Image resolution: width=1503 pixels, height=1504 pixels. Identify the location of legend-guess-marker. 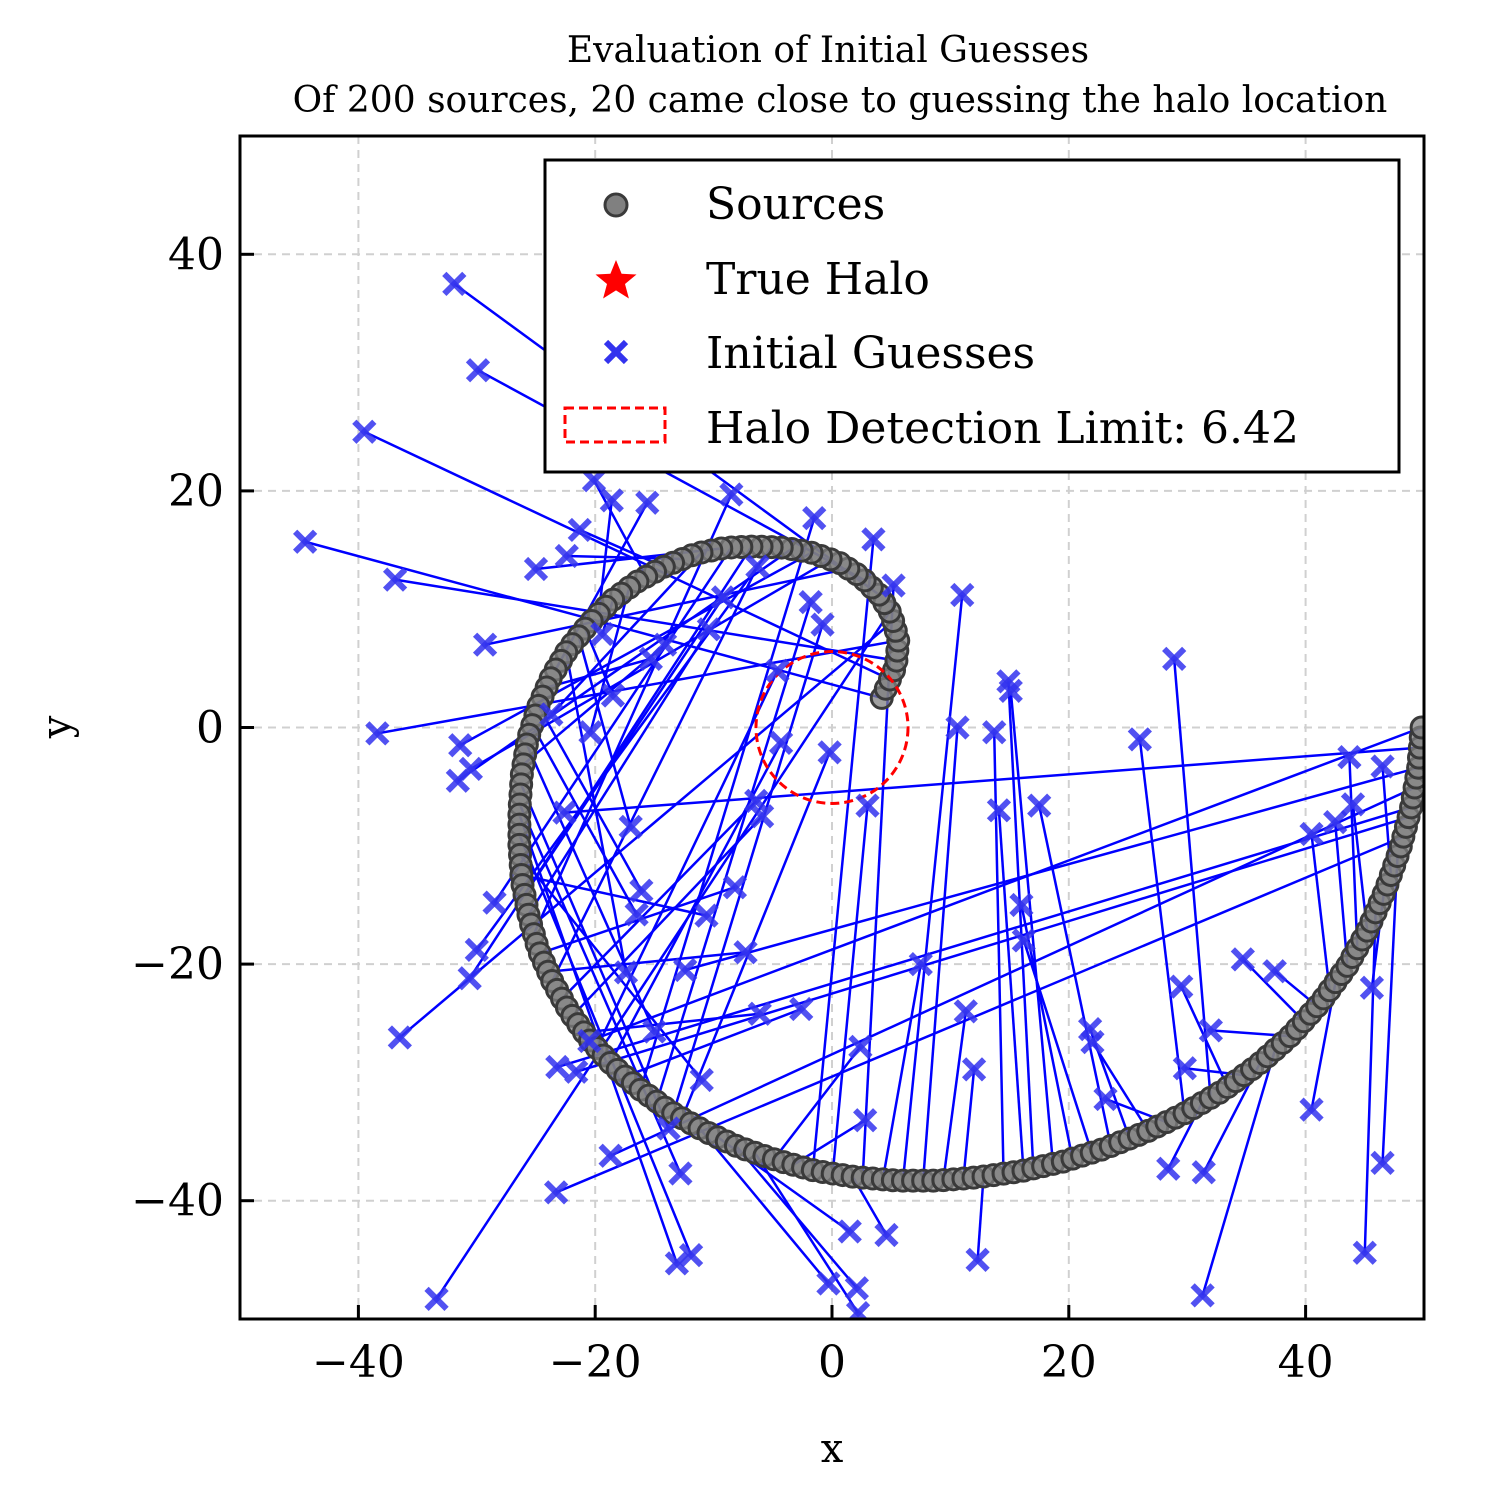
(616, 352).